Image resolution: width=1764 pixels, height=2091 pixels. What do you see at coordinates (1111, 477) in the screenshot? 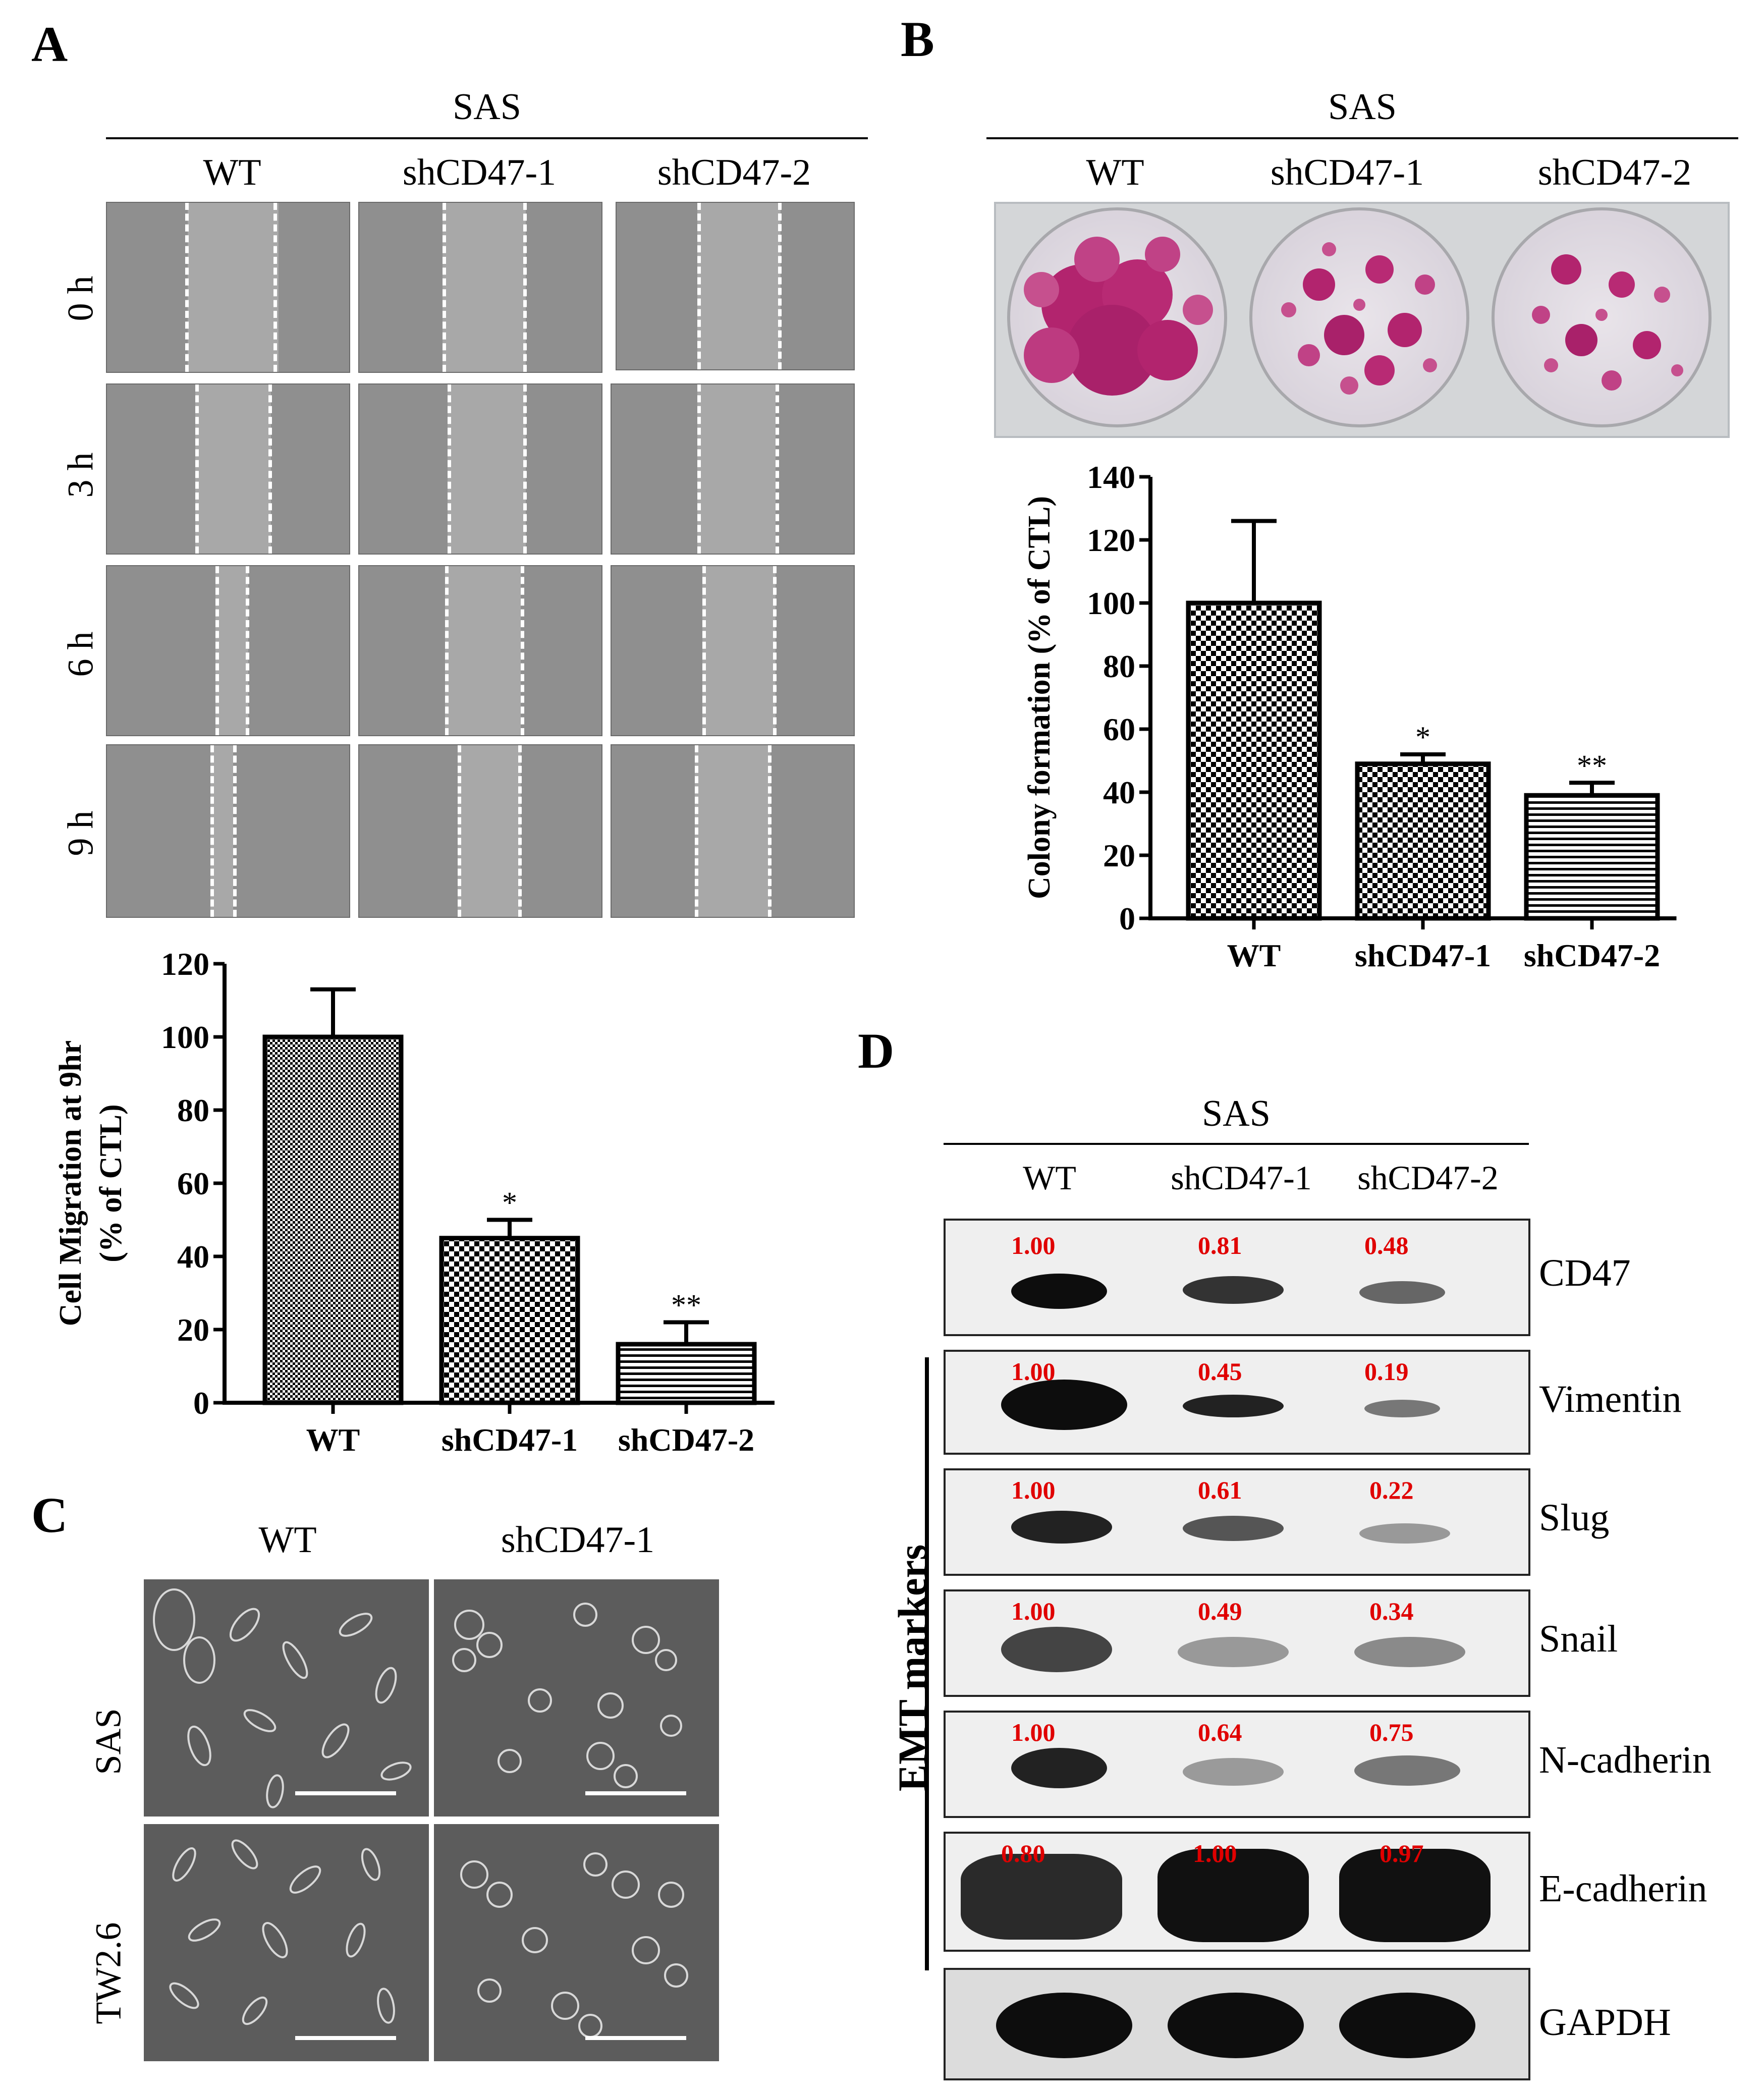
I see `y-tick-label: 140` at bounding box center [1111, 477].